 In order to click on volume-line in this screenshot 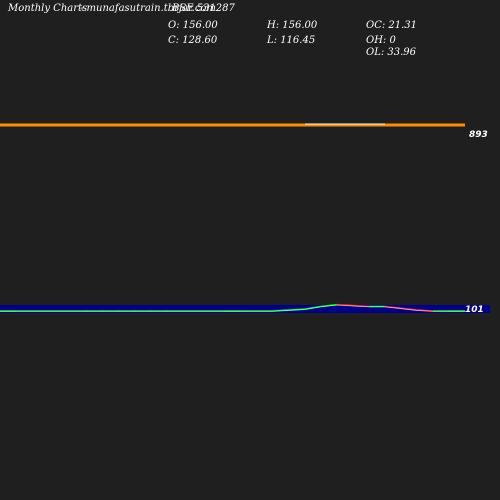, I will do `click(232, 308)`.